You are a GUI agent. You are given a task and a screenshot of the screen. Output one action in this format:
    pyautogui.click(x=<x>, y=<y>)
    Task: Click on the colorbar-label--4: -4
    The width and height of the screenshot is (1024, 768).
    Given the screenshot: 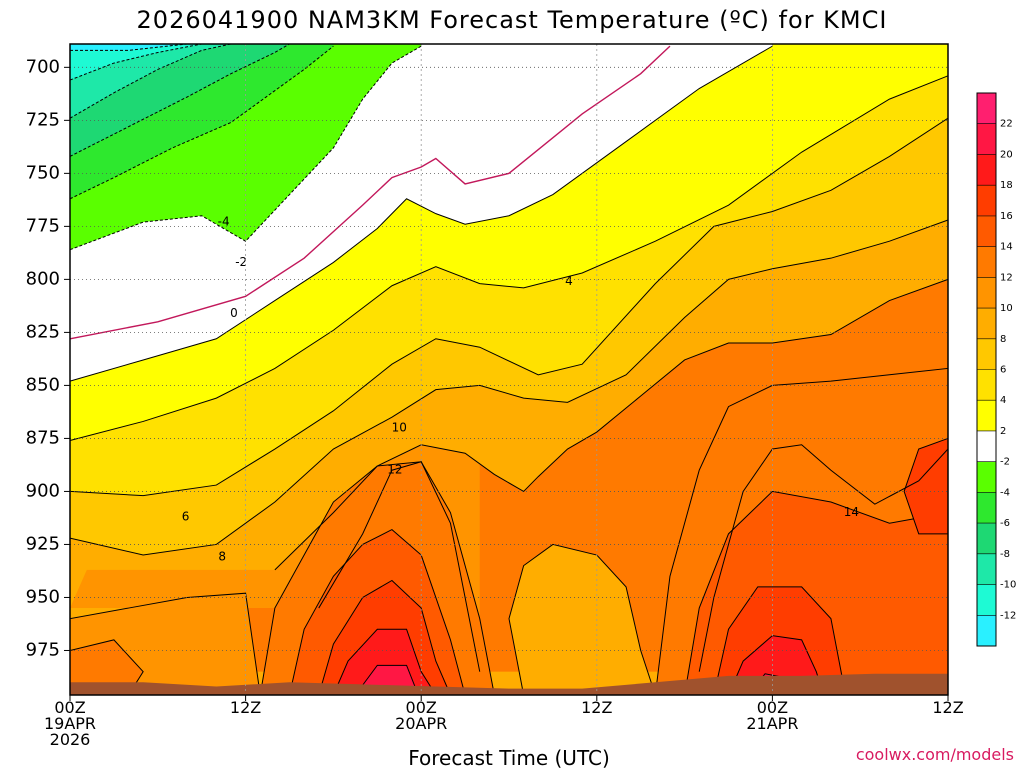 What is the action you would take?
    pyautogui.click(x=1005, y=492)
    